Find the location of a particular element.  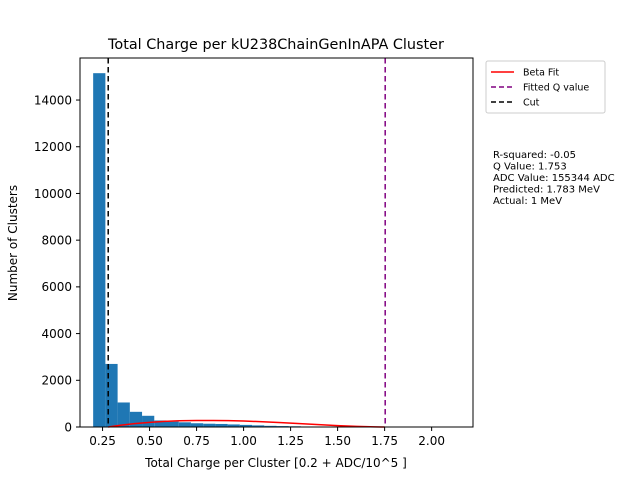

x-tick-label: 2.00 is located at coordinates (431, 441).